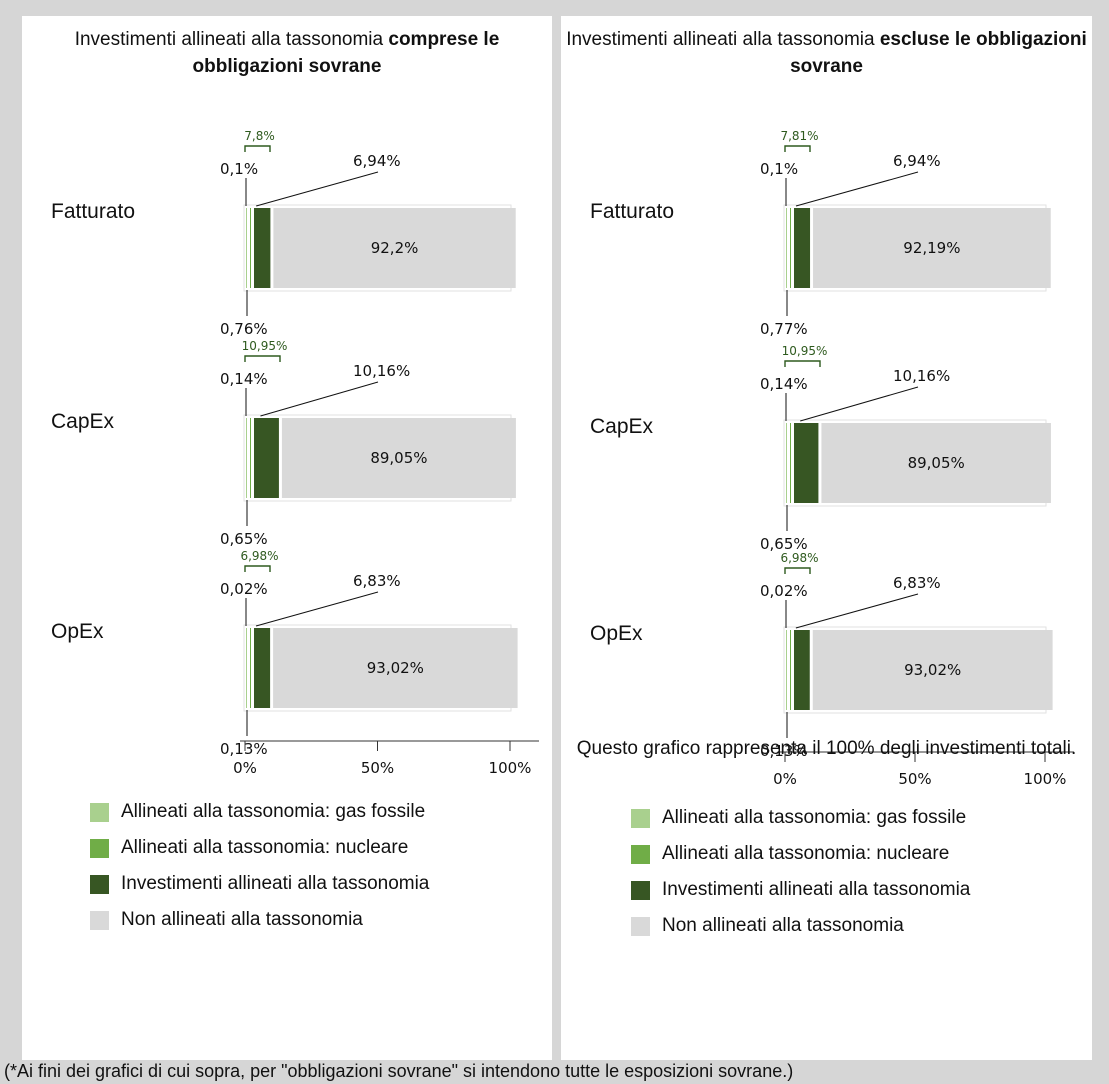 The height and width of the screenshot is (1084, 1109). I want to click on data-label: 92,19%, so click(931, 248).